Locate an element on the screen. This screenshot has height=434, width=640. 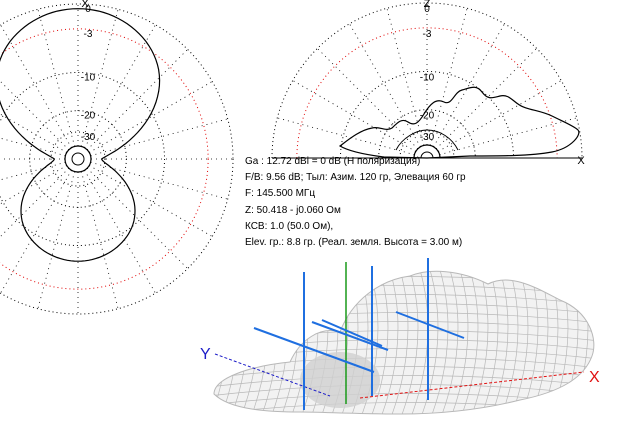
x-axis-line is located at coordinates (472, 385).